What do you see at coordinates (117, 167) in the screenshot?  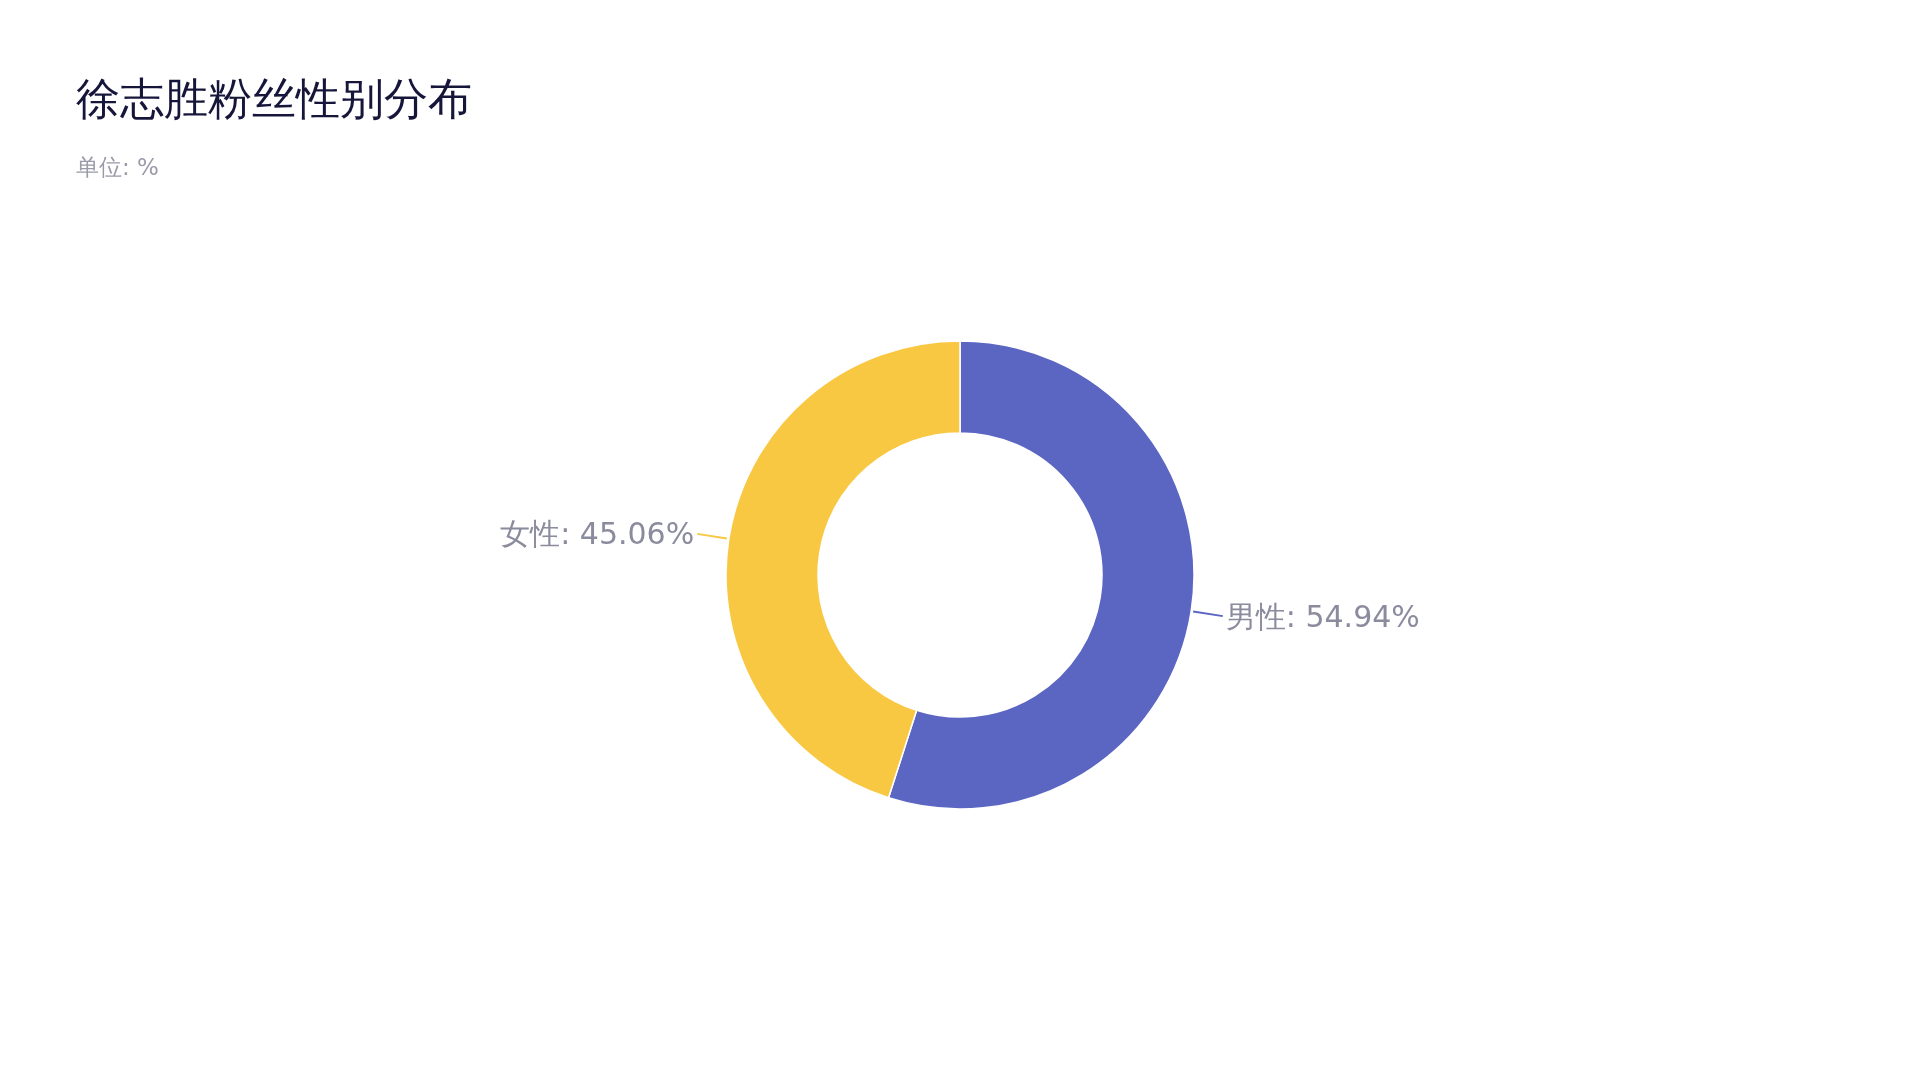 I see `text: 单位: %` at bounding box center [117, 167].